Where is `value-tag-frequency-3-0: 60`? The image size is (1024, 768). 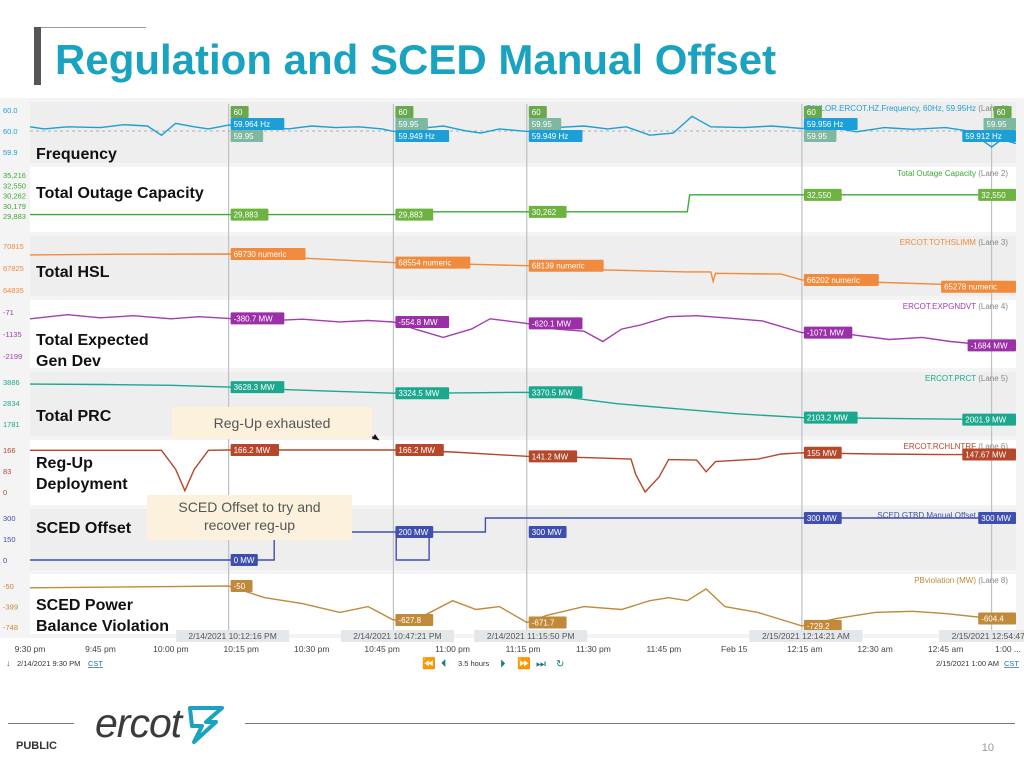 value-tag-frequency-3-0: 60 is located at coordinates (811, 112).